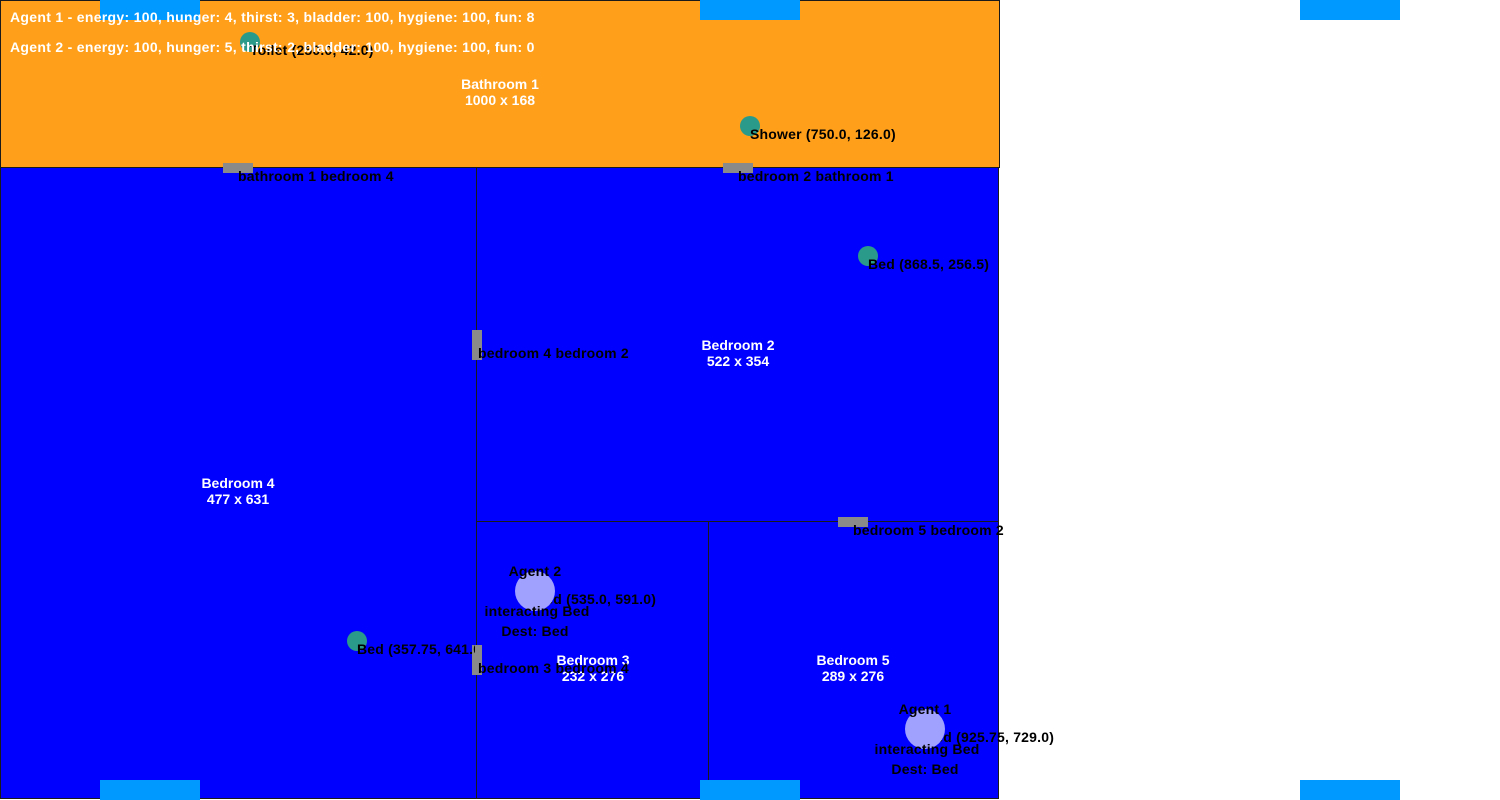 The width and height of the screenshot is (1500, 800). I want to click on room-name: Bedroom 5, so click(853, 660).